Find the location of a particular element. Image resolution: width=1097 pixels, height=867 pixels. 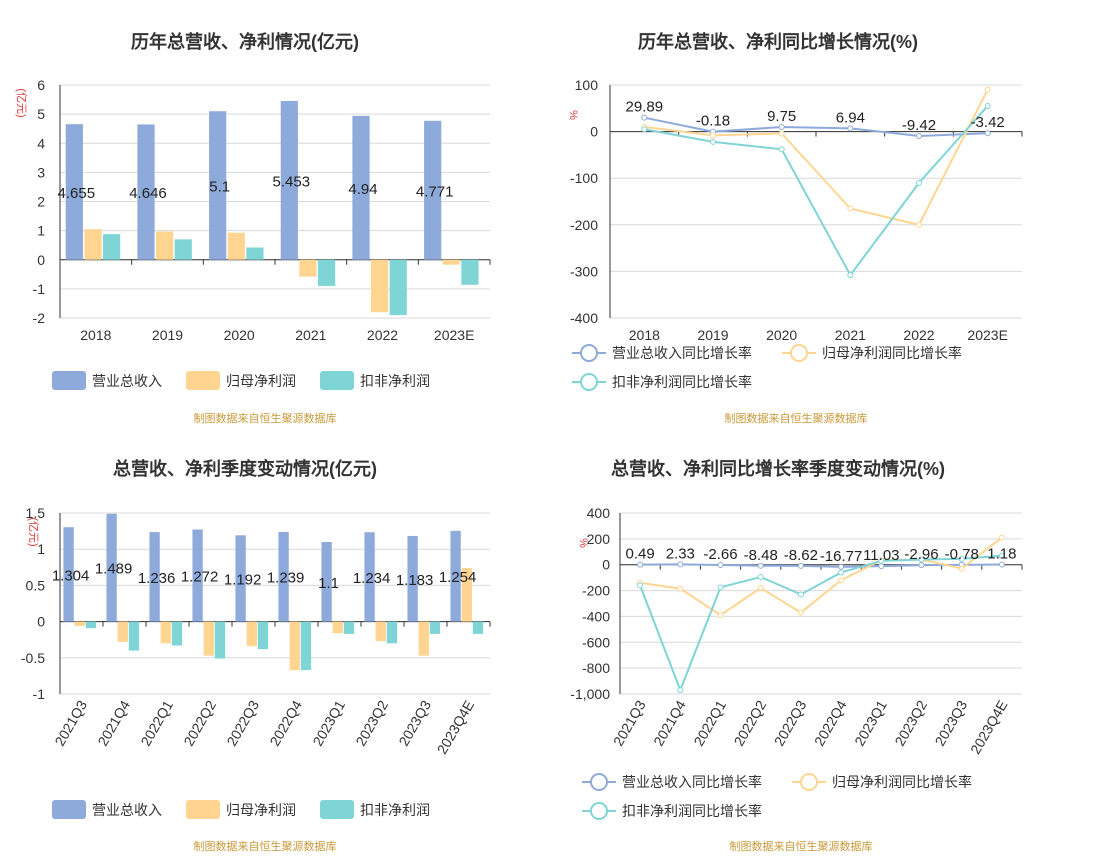

x-tick-label: 2020 is located at coordinates (781, 335).